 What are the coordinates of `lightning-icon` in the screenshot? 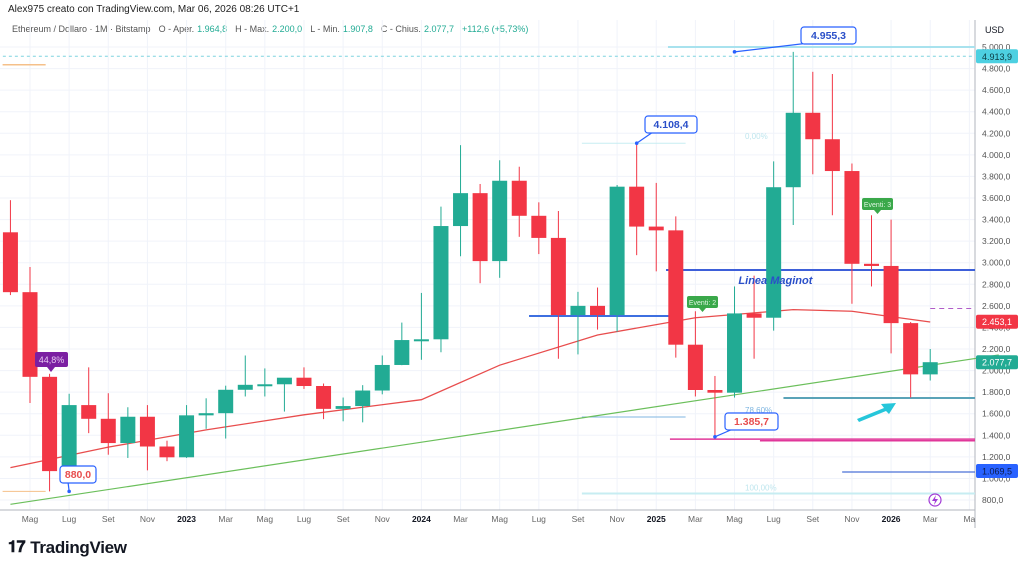 It's located at (935, 500).